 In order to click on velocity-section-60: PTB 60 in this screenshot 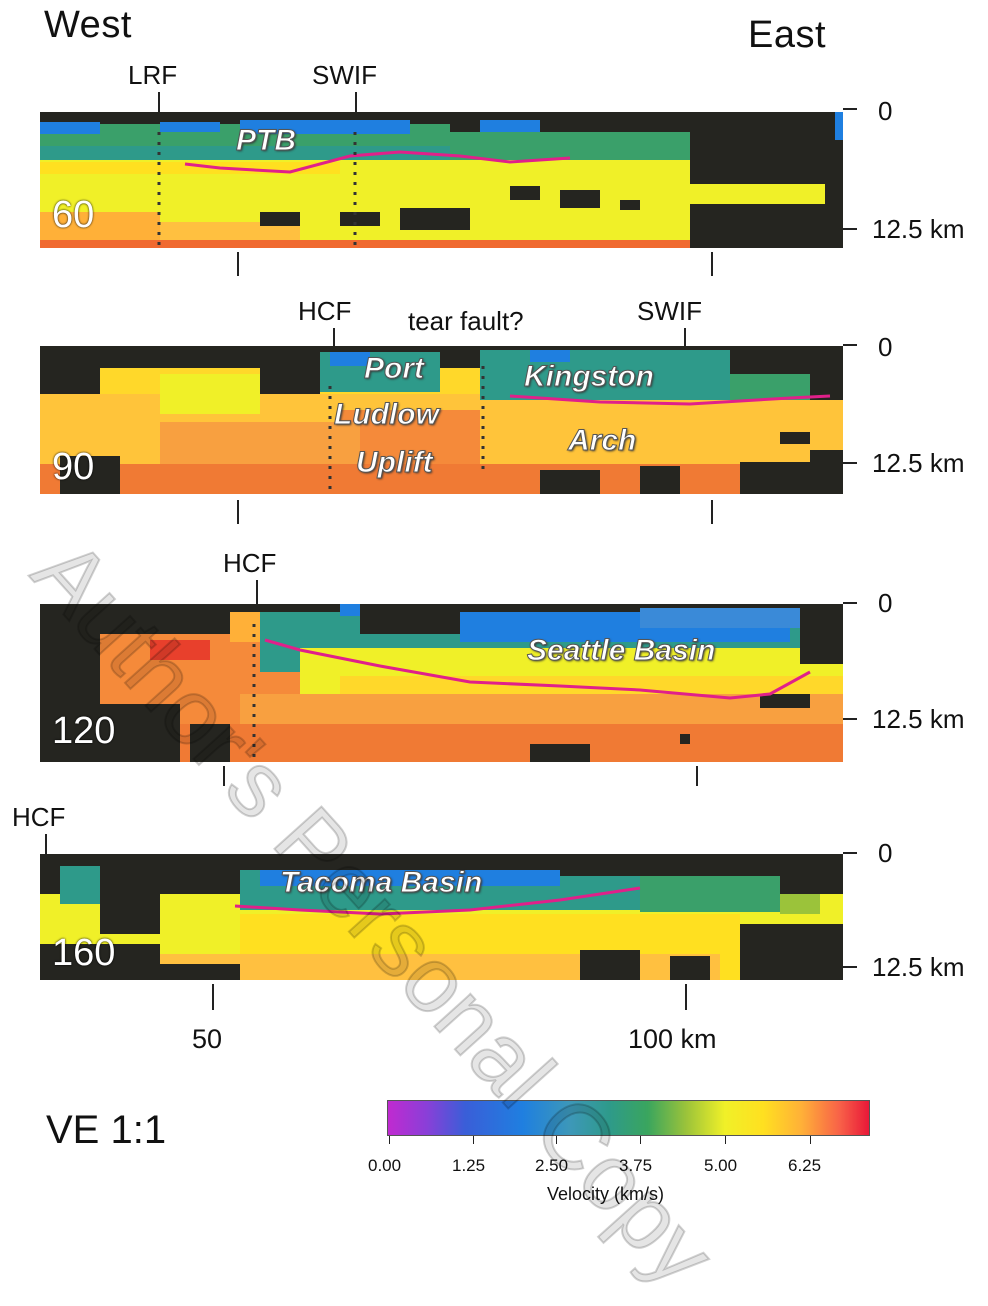, I will do `click(441, 180)`.